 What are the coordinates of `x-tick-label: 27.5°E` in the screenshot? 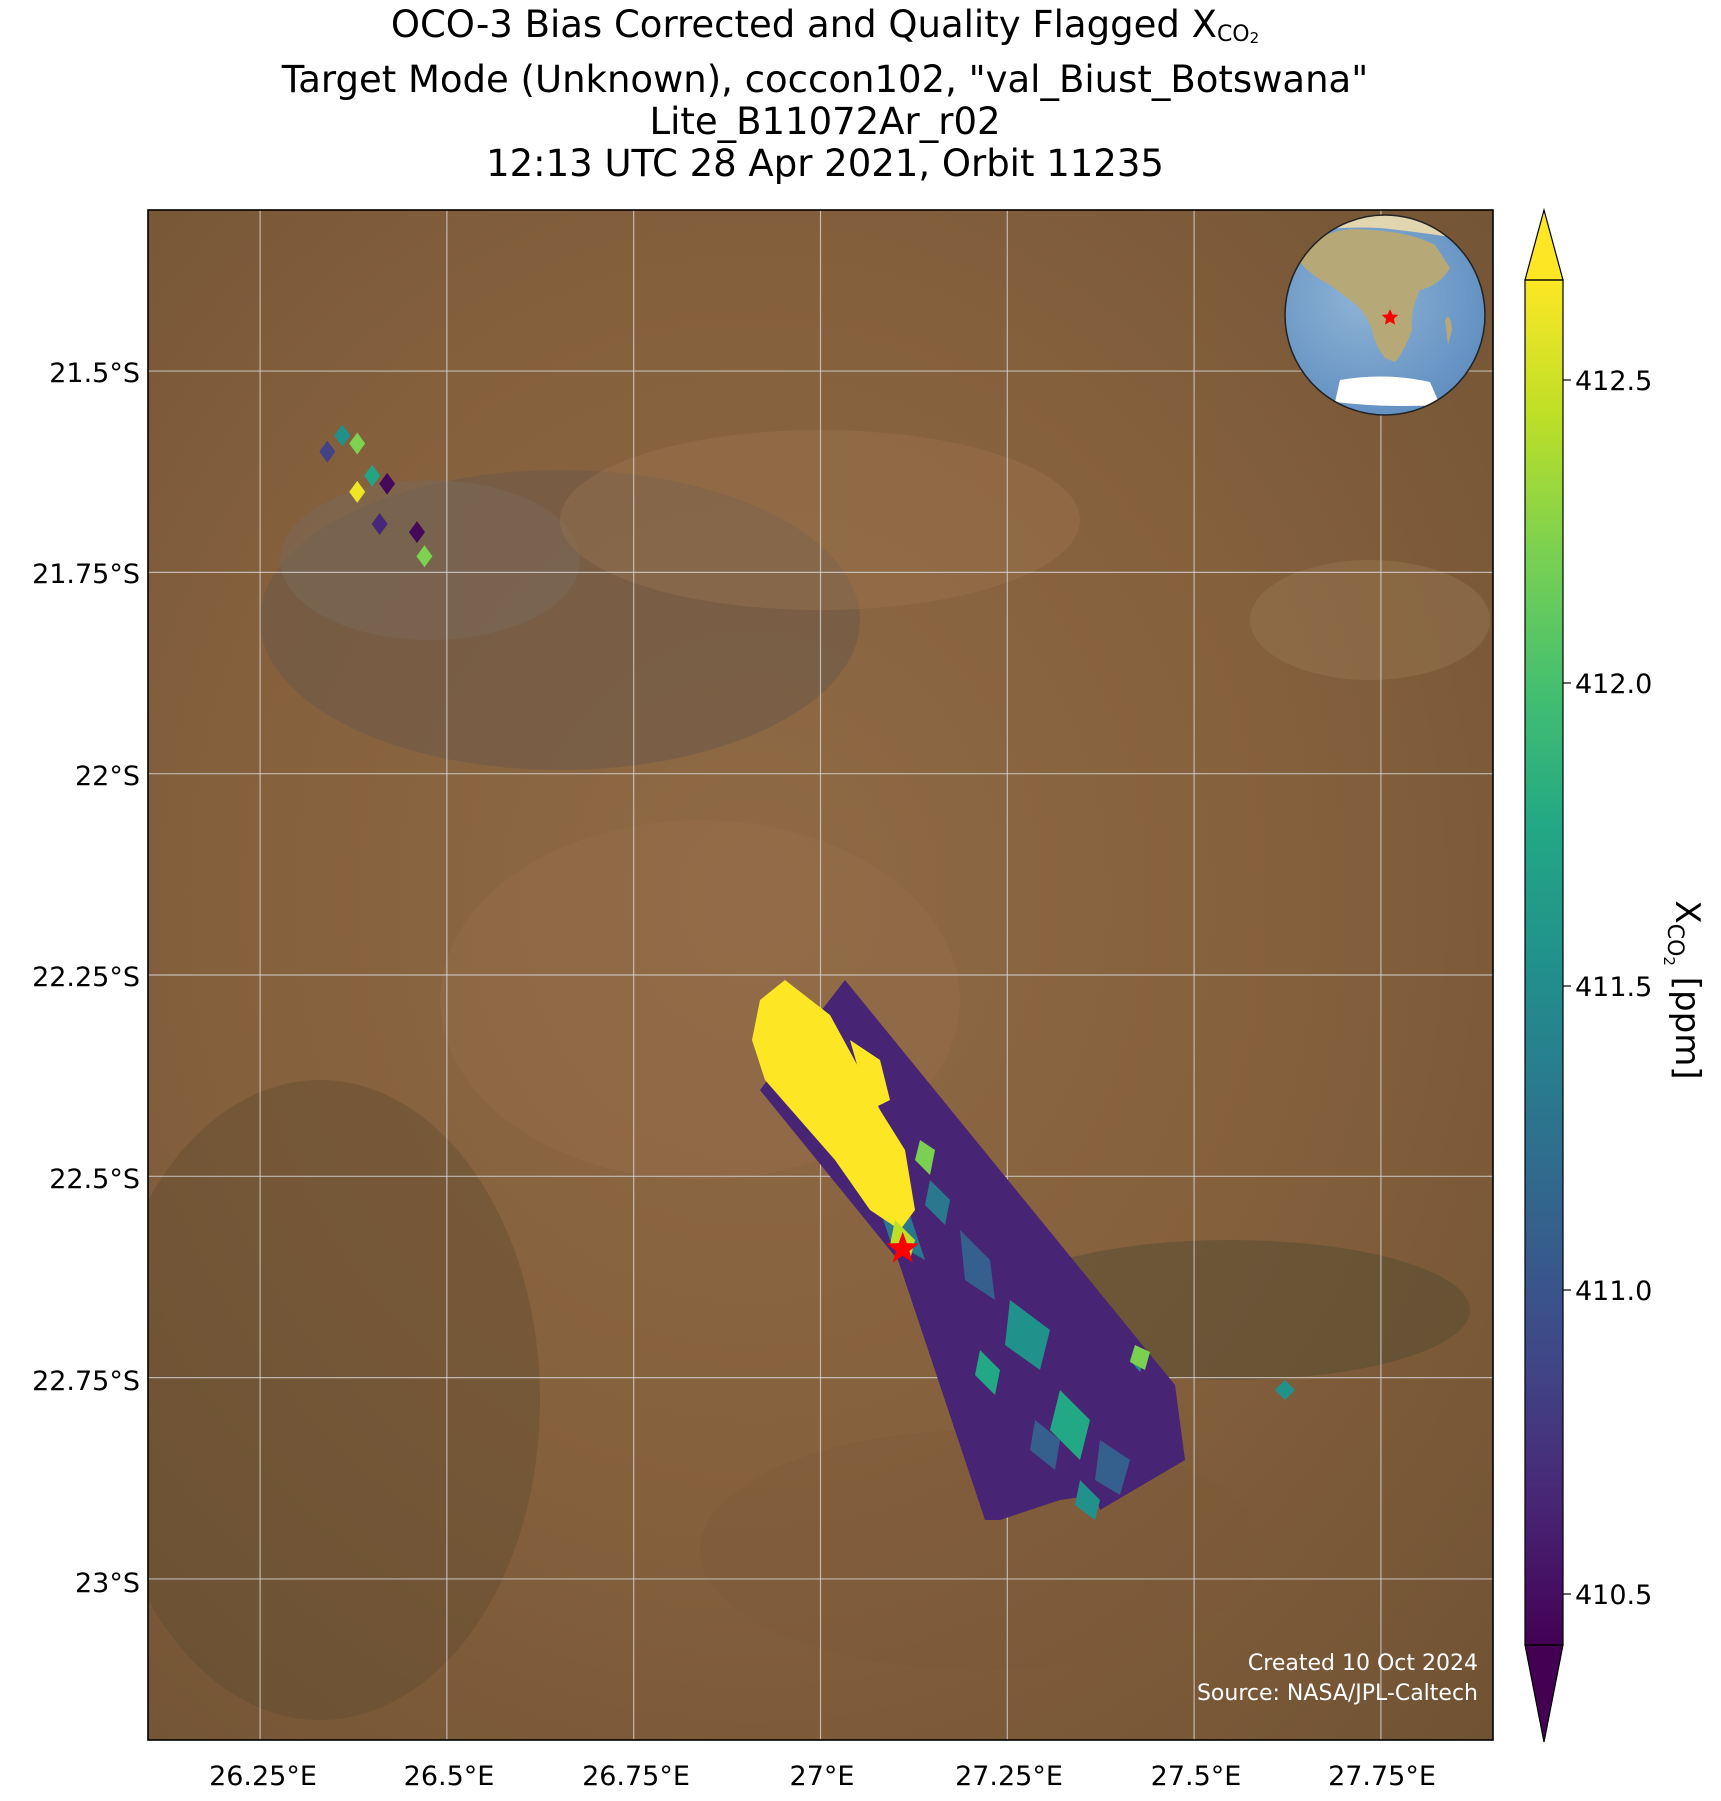 It's located at (1196, 1776).